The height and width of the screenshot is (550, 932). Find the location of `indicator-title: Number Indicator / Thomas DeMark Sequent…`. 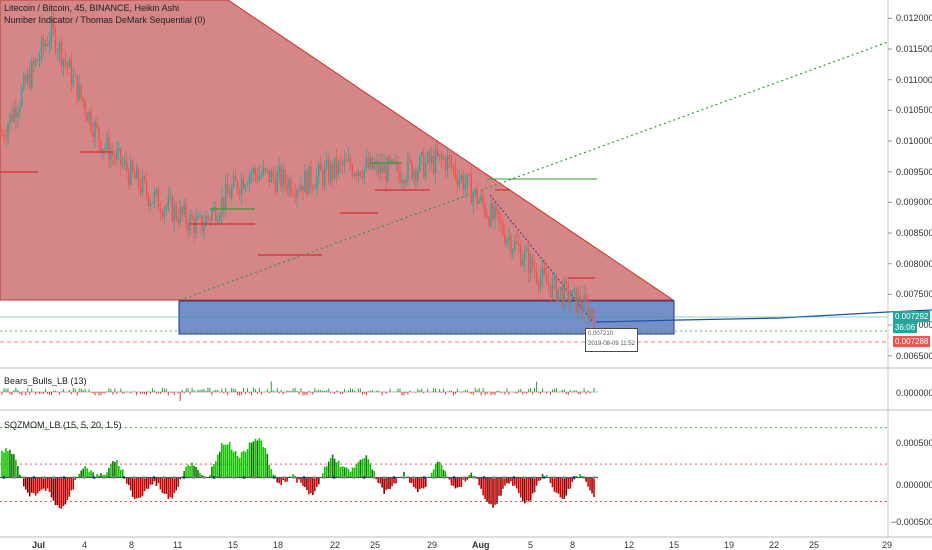

indicator-title: Number Indicator / Thomas DeMark Sequent… is located at coordinates (105, 20).